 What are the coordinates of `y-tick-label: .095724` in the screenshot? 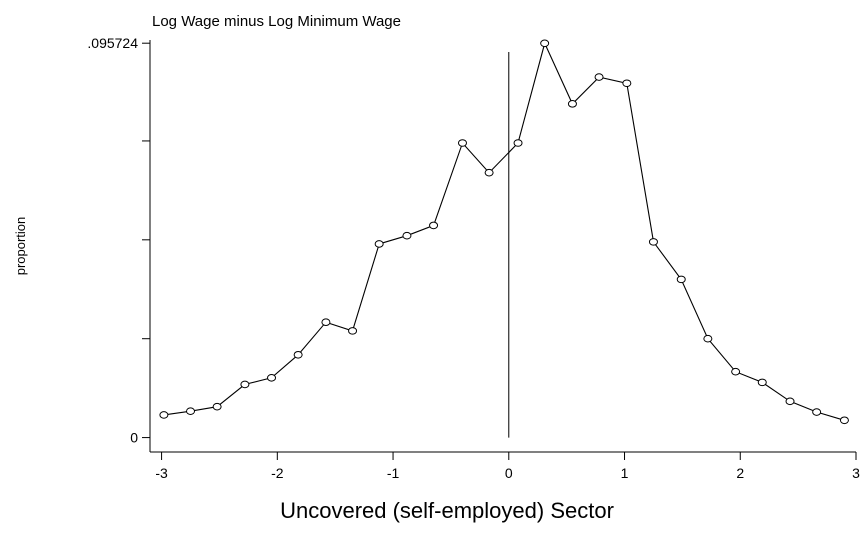 It's located at (112, 43).